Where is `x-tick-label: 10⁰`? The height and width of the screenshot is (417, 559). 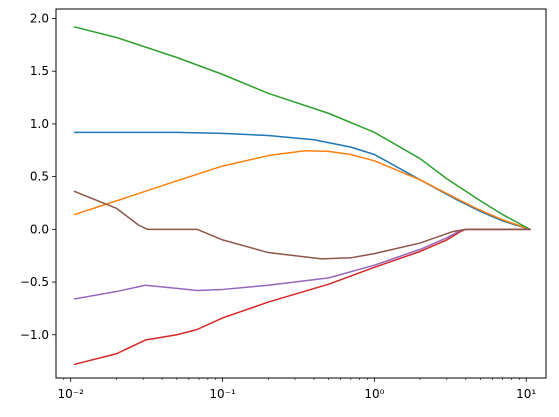 x-tick-label: 10⁰ is located at coordinates (374, 394).